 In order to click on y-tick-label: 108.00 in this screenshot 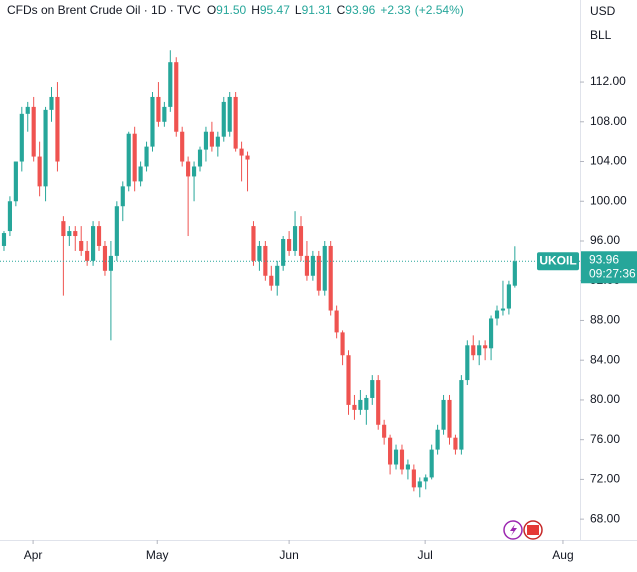, I will do `click(608, 121)`.